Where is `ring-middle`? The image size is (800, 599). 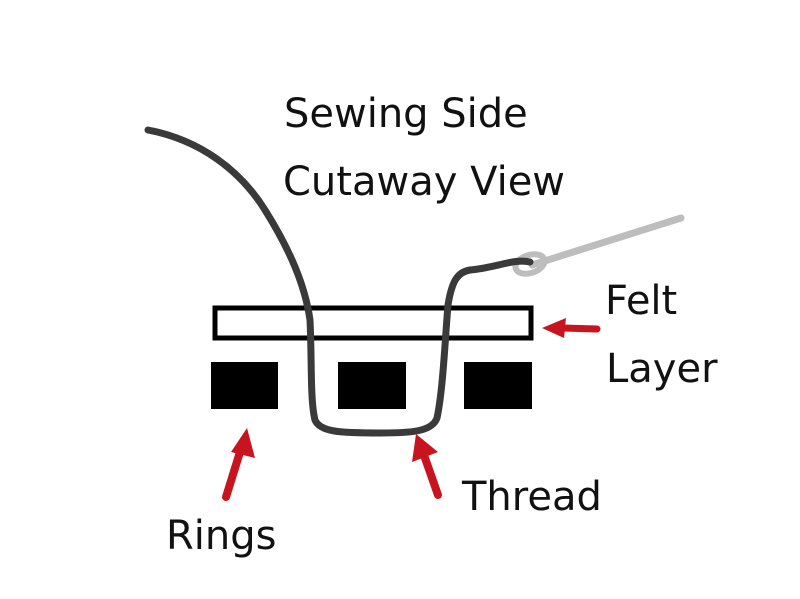
ring-middle is located at coordinates (372, 385).